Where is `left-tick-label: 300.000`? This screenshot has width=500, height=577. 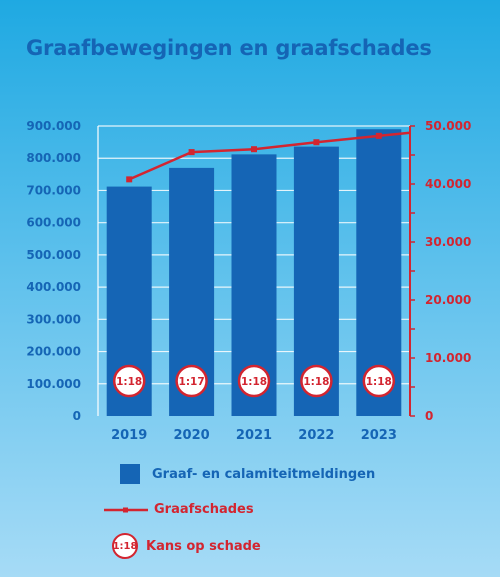
left-tick-label: 300.000 is located at coordinates (53, 319).